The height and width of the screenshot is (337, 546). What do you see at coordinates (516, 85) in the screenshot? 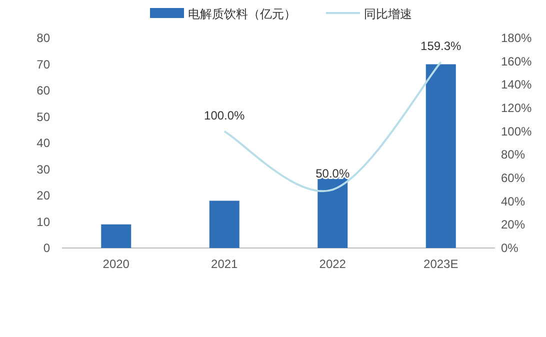
I see `y2-tick-label: 140%` at bounding box center [516, 85].